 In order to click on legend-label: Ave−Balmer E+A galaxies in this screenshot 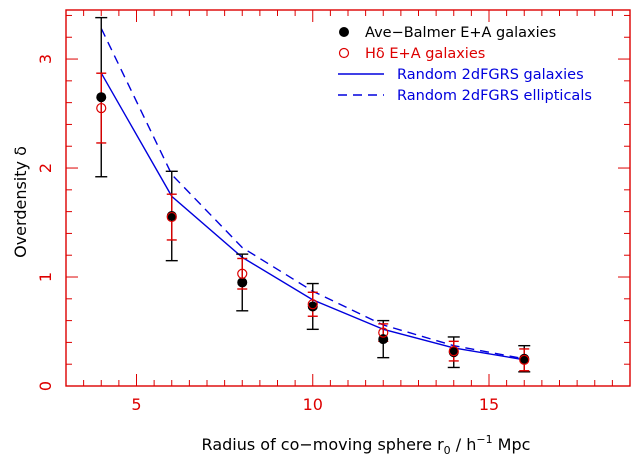, I will do `click(460, 33)`.